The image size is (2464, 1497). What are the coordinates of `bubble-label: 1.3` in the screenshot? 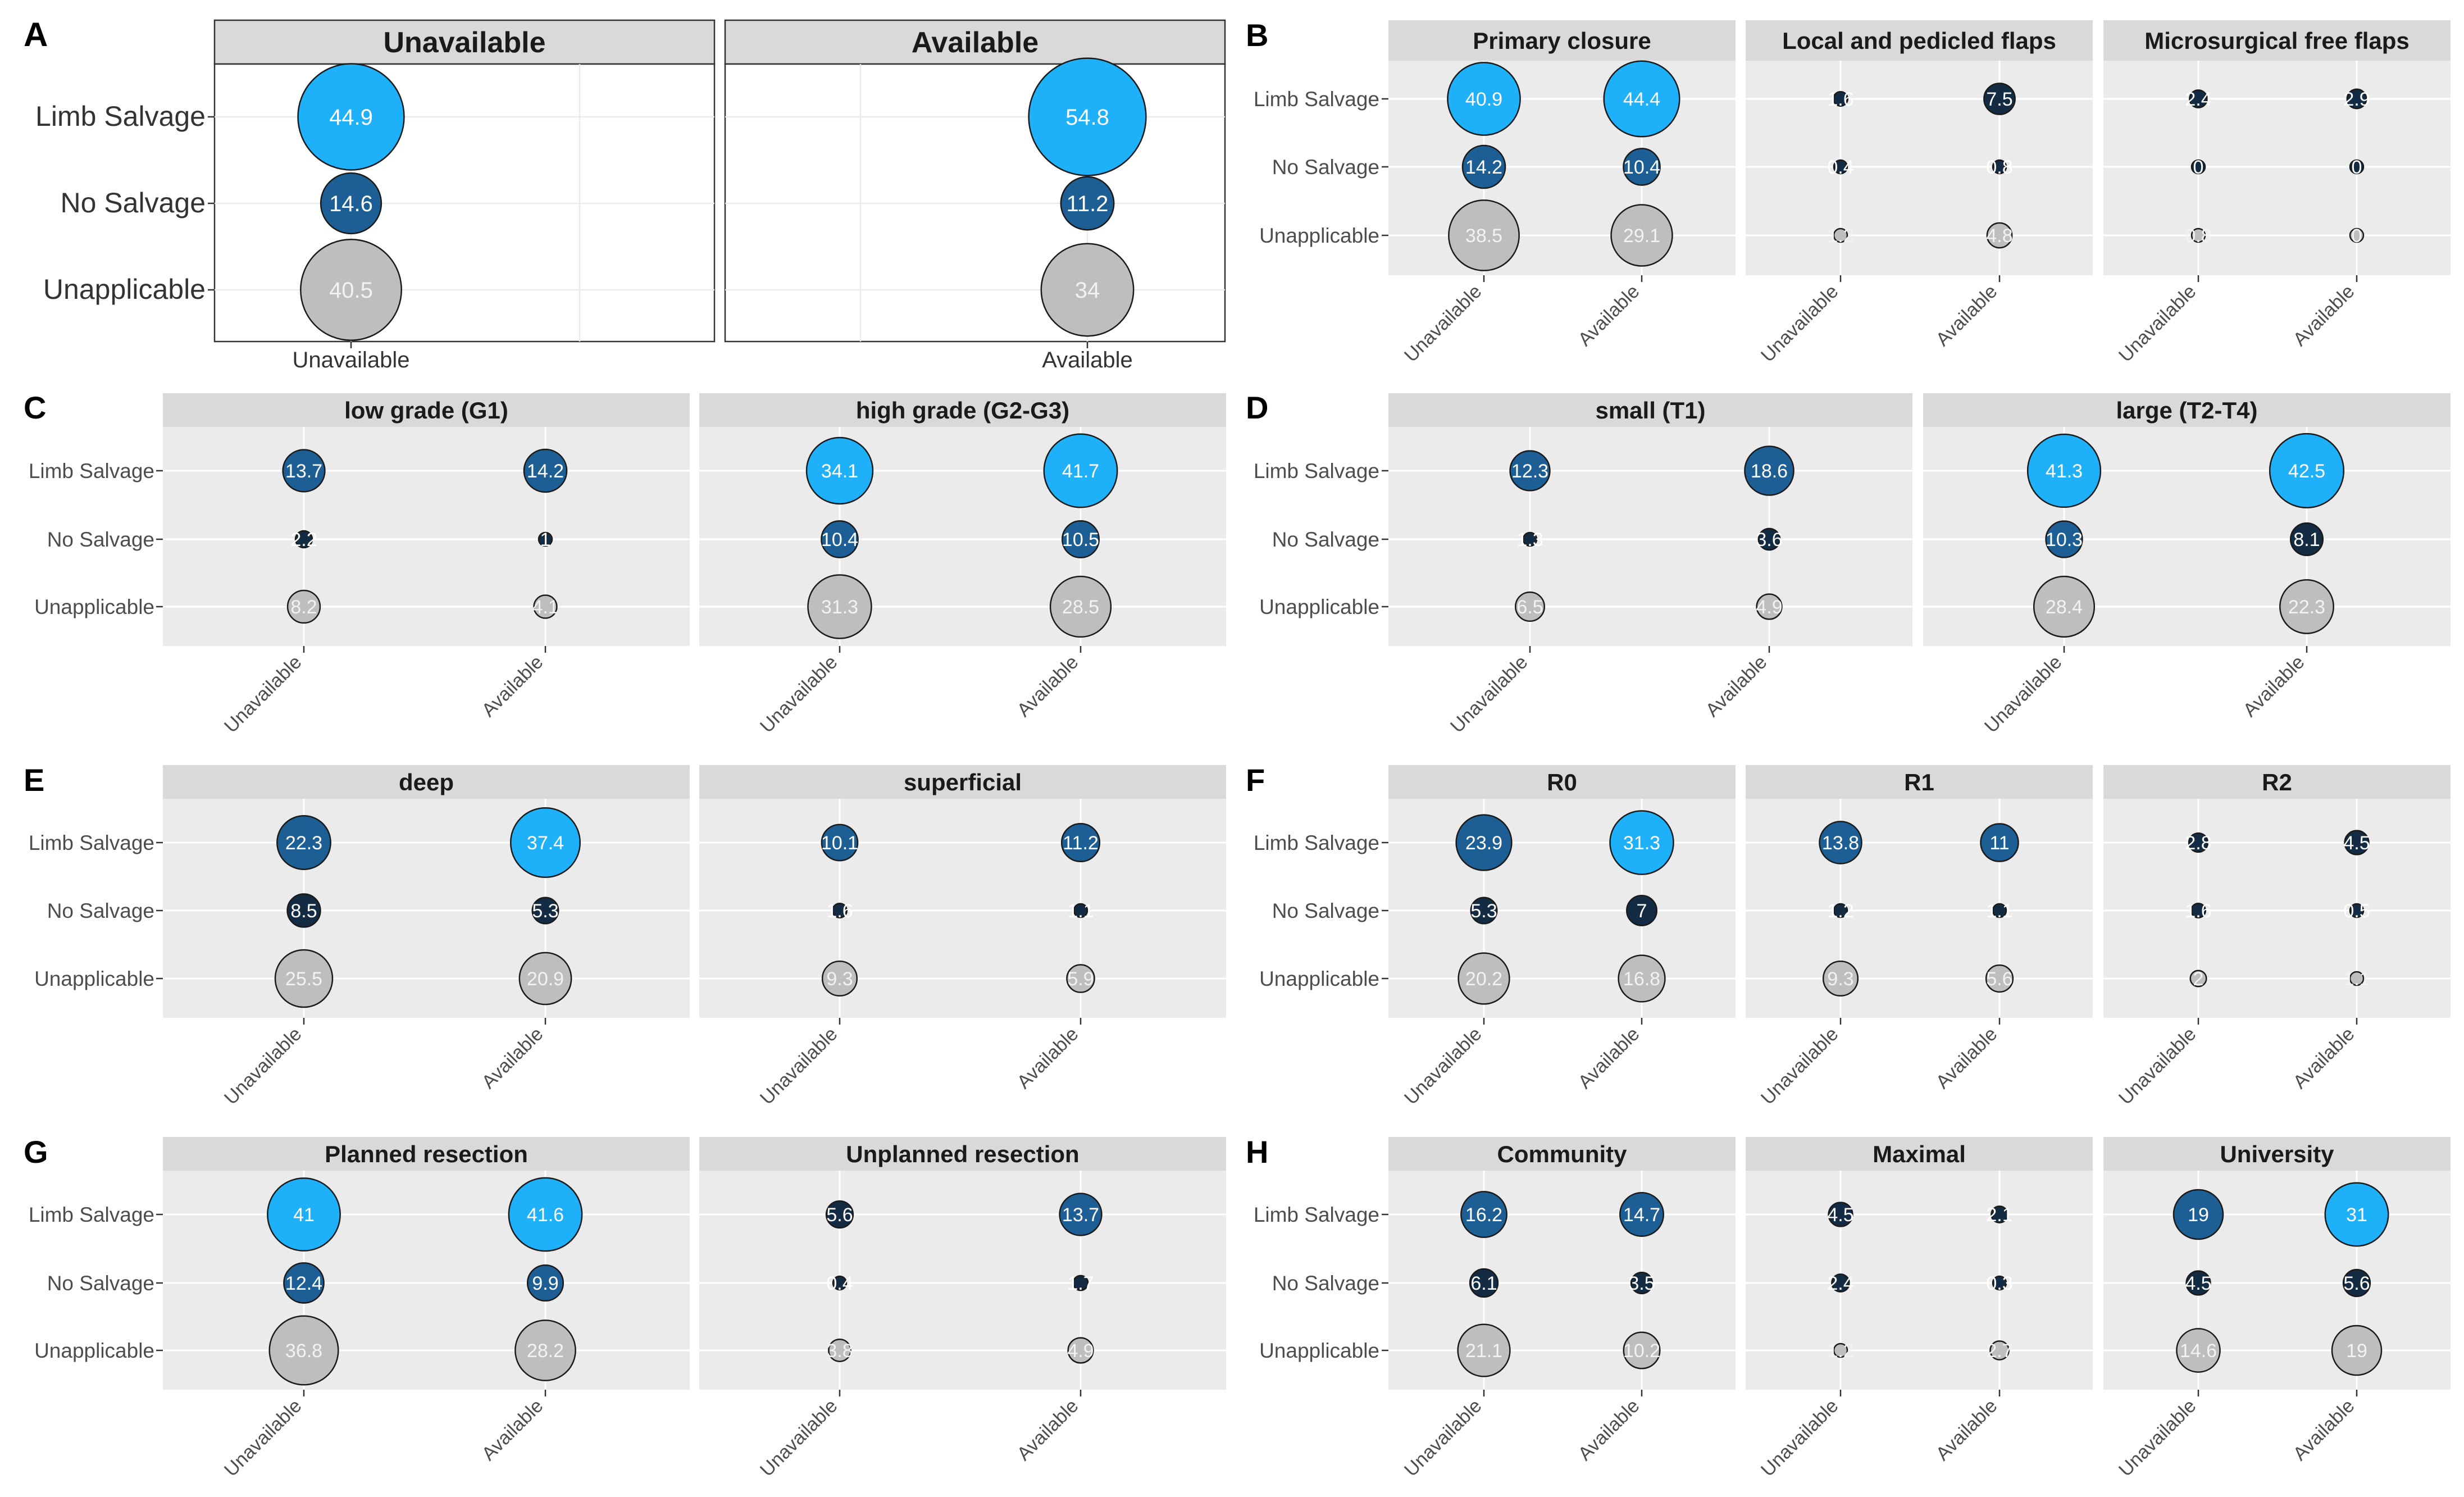 It's located at (1530, 539).